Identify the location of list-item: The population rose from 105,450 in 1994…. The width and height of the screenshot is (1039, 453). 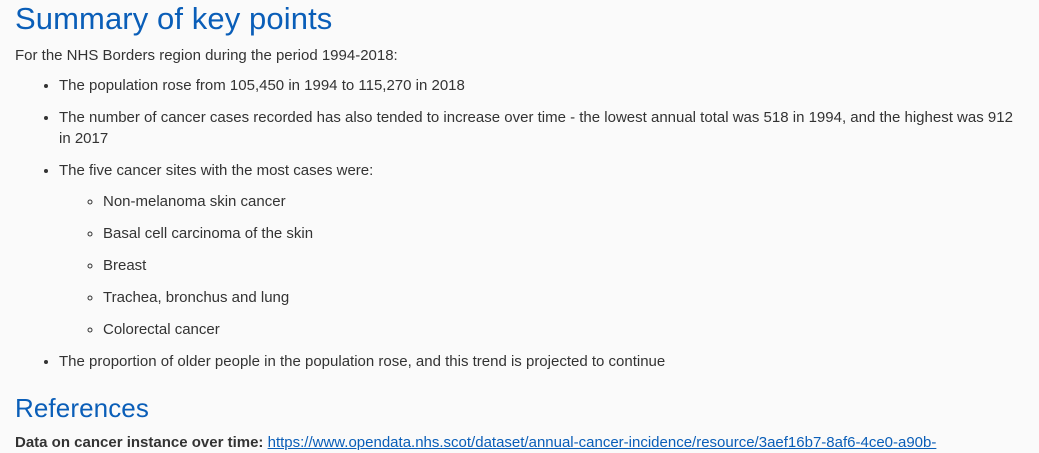
(542, 85).